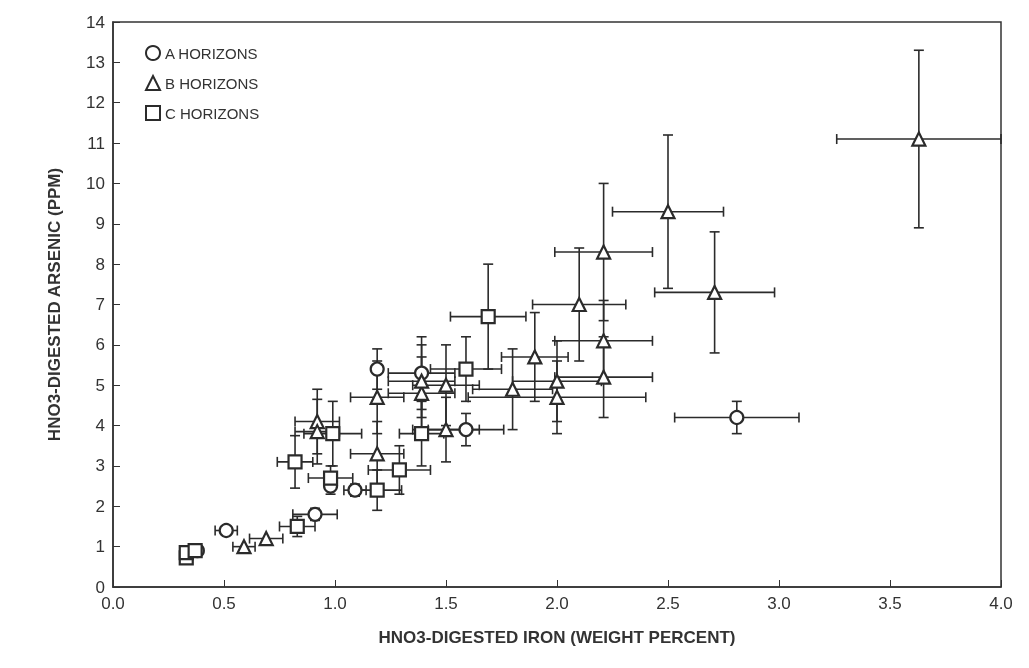 The width and height of the screenshot is (1029, 668). I want to click on x-tick-label: 3.5, so click(890, 603).